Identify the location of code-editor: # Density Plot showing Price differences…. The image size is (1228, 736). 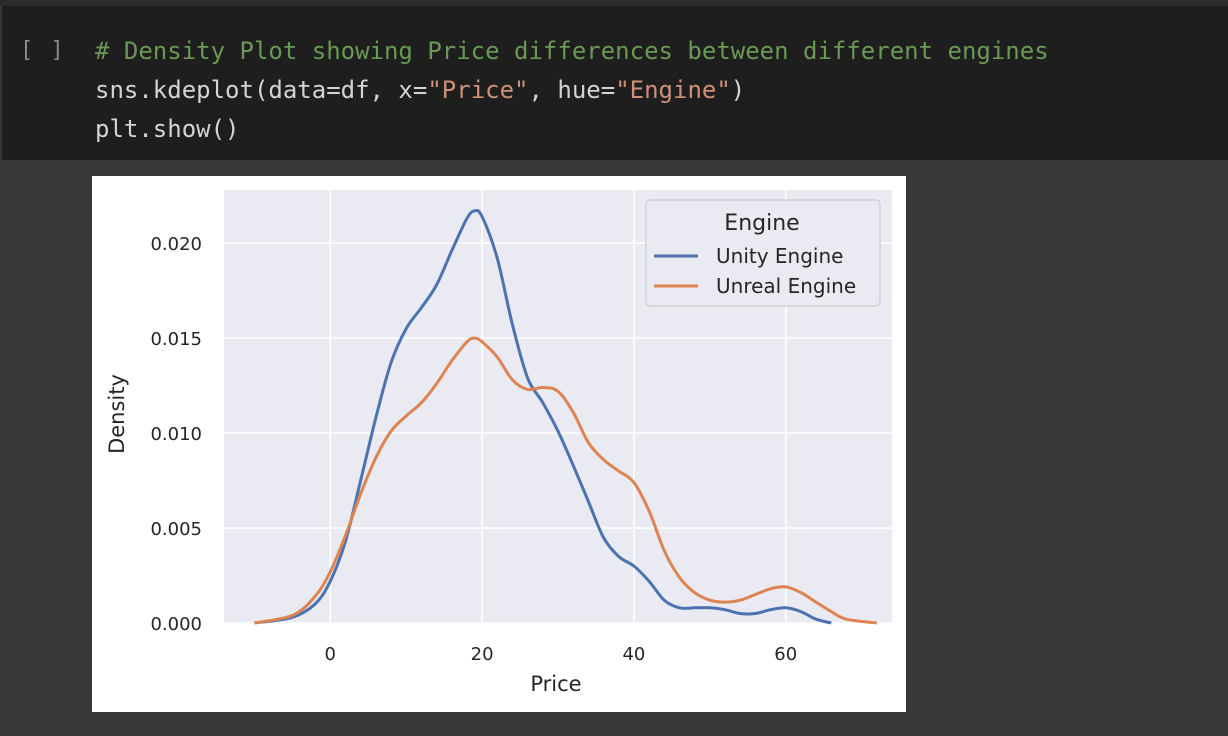
(572, 90).